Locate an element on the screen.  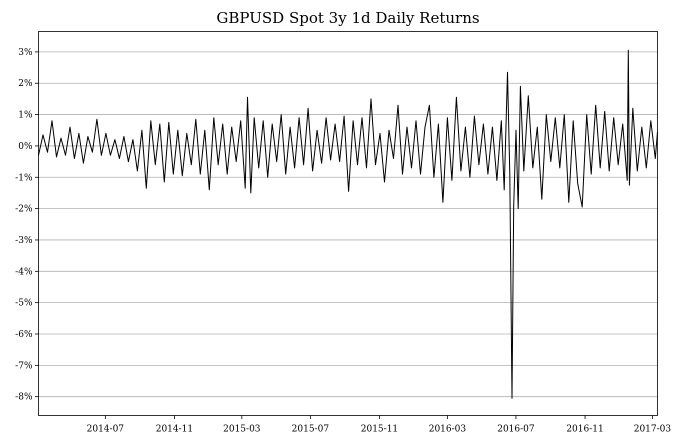
y-tick-label: -7% is located at coordinates (24, 366).